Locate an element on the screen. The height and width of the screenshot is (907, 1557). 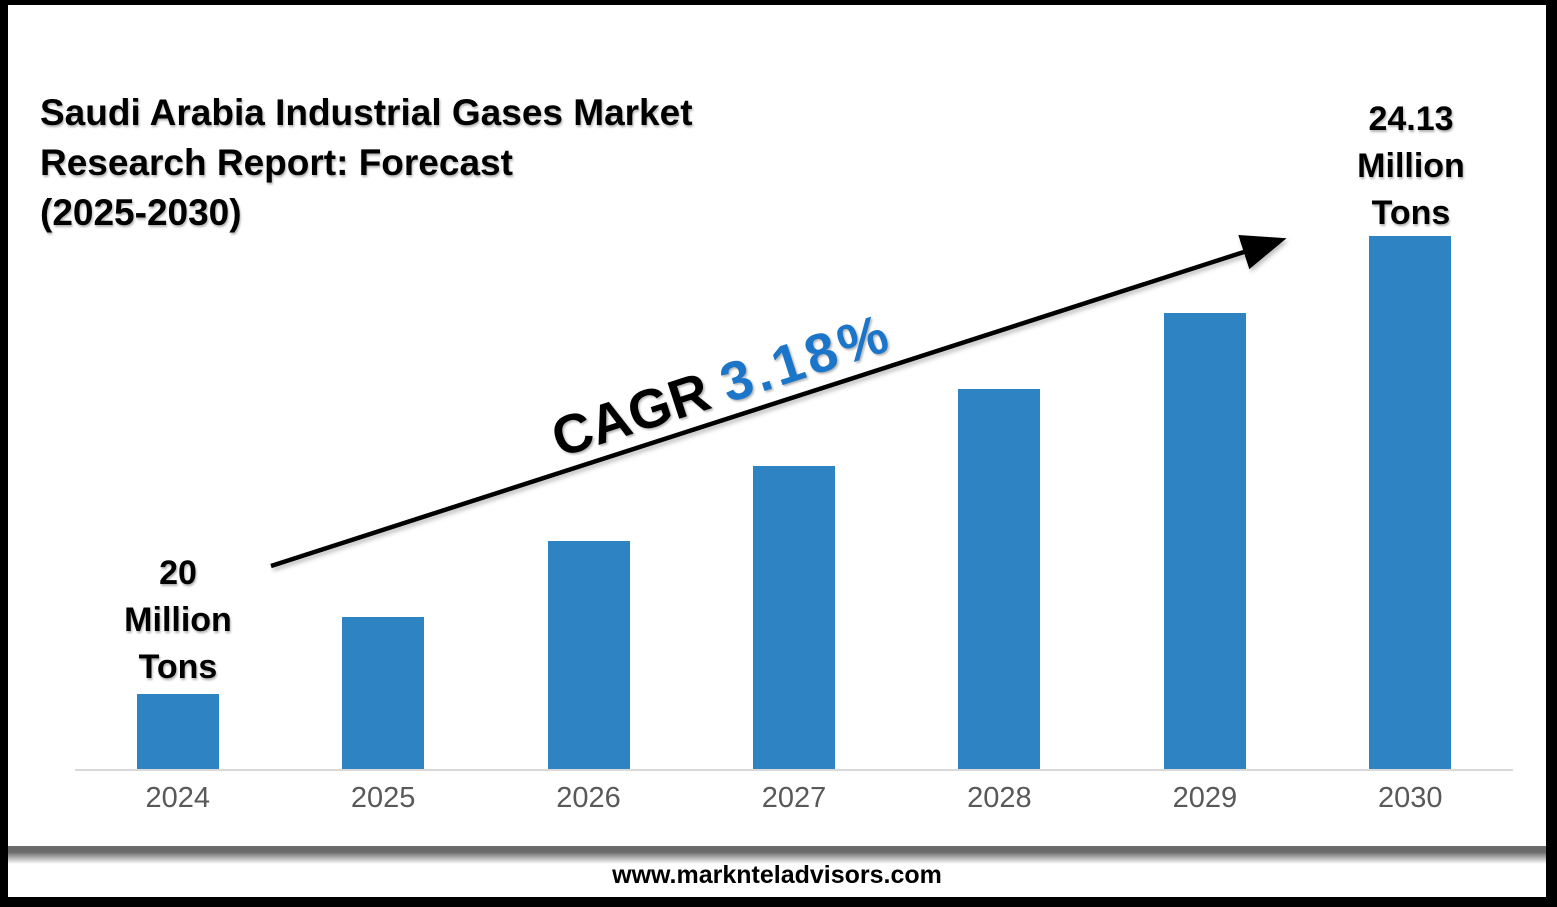
bar-2026 is located at coordinates (588, 655).